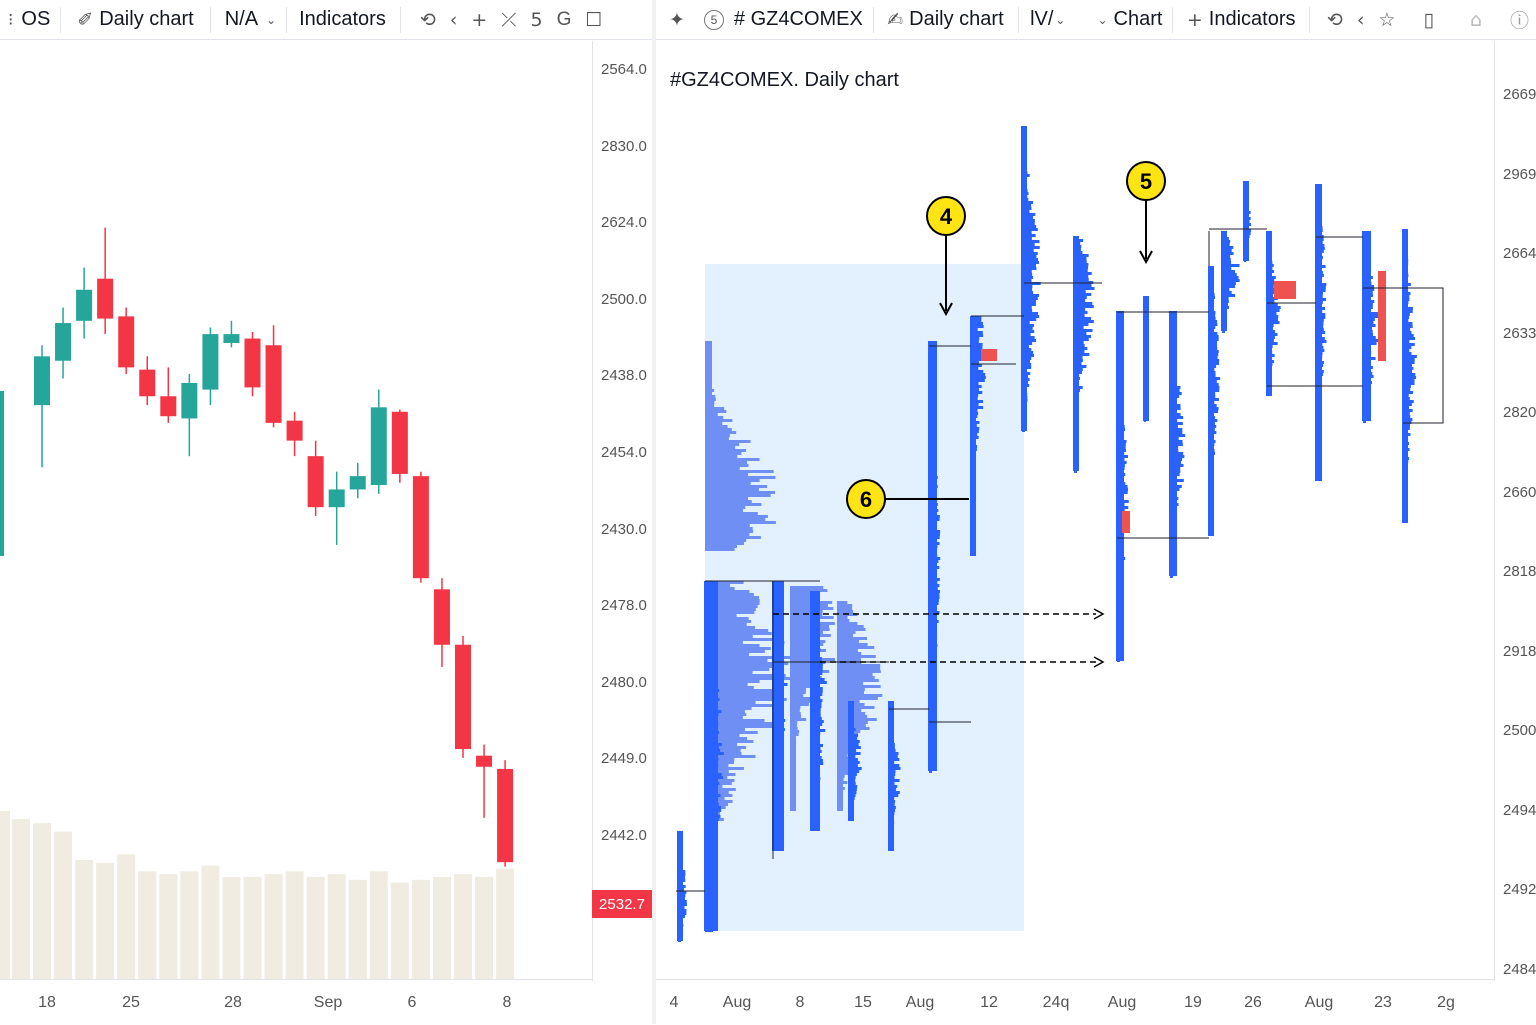 Image resolution: width=1536 pixels, height=1025 pixels. What do you see at coordinates (1253, 1003) in the screenshot?
I see `time-tick-label: 26` at bounding box center [1253, 1003].